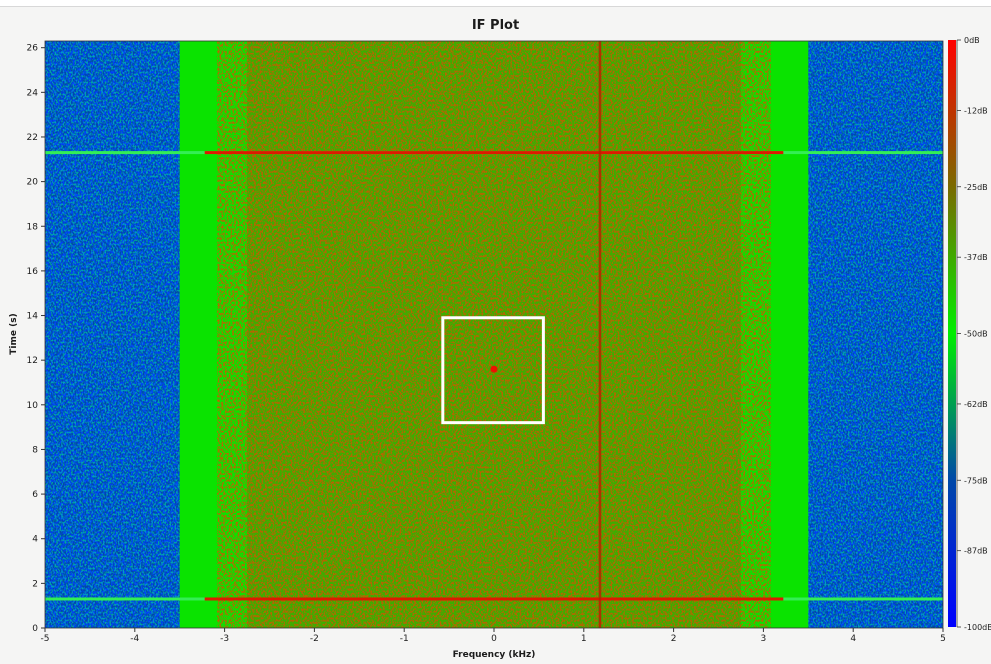  What do you see at coordinates (32, 361) in the screenshot?
I see `y-tick-label-6: 12` at bounding box center [32, 361].